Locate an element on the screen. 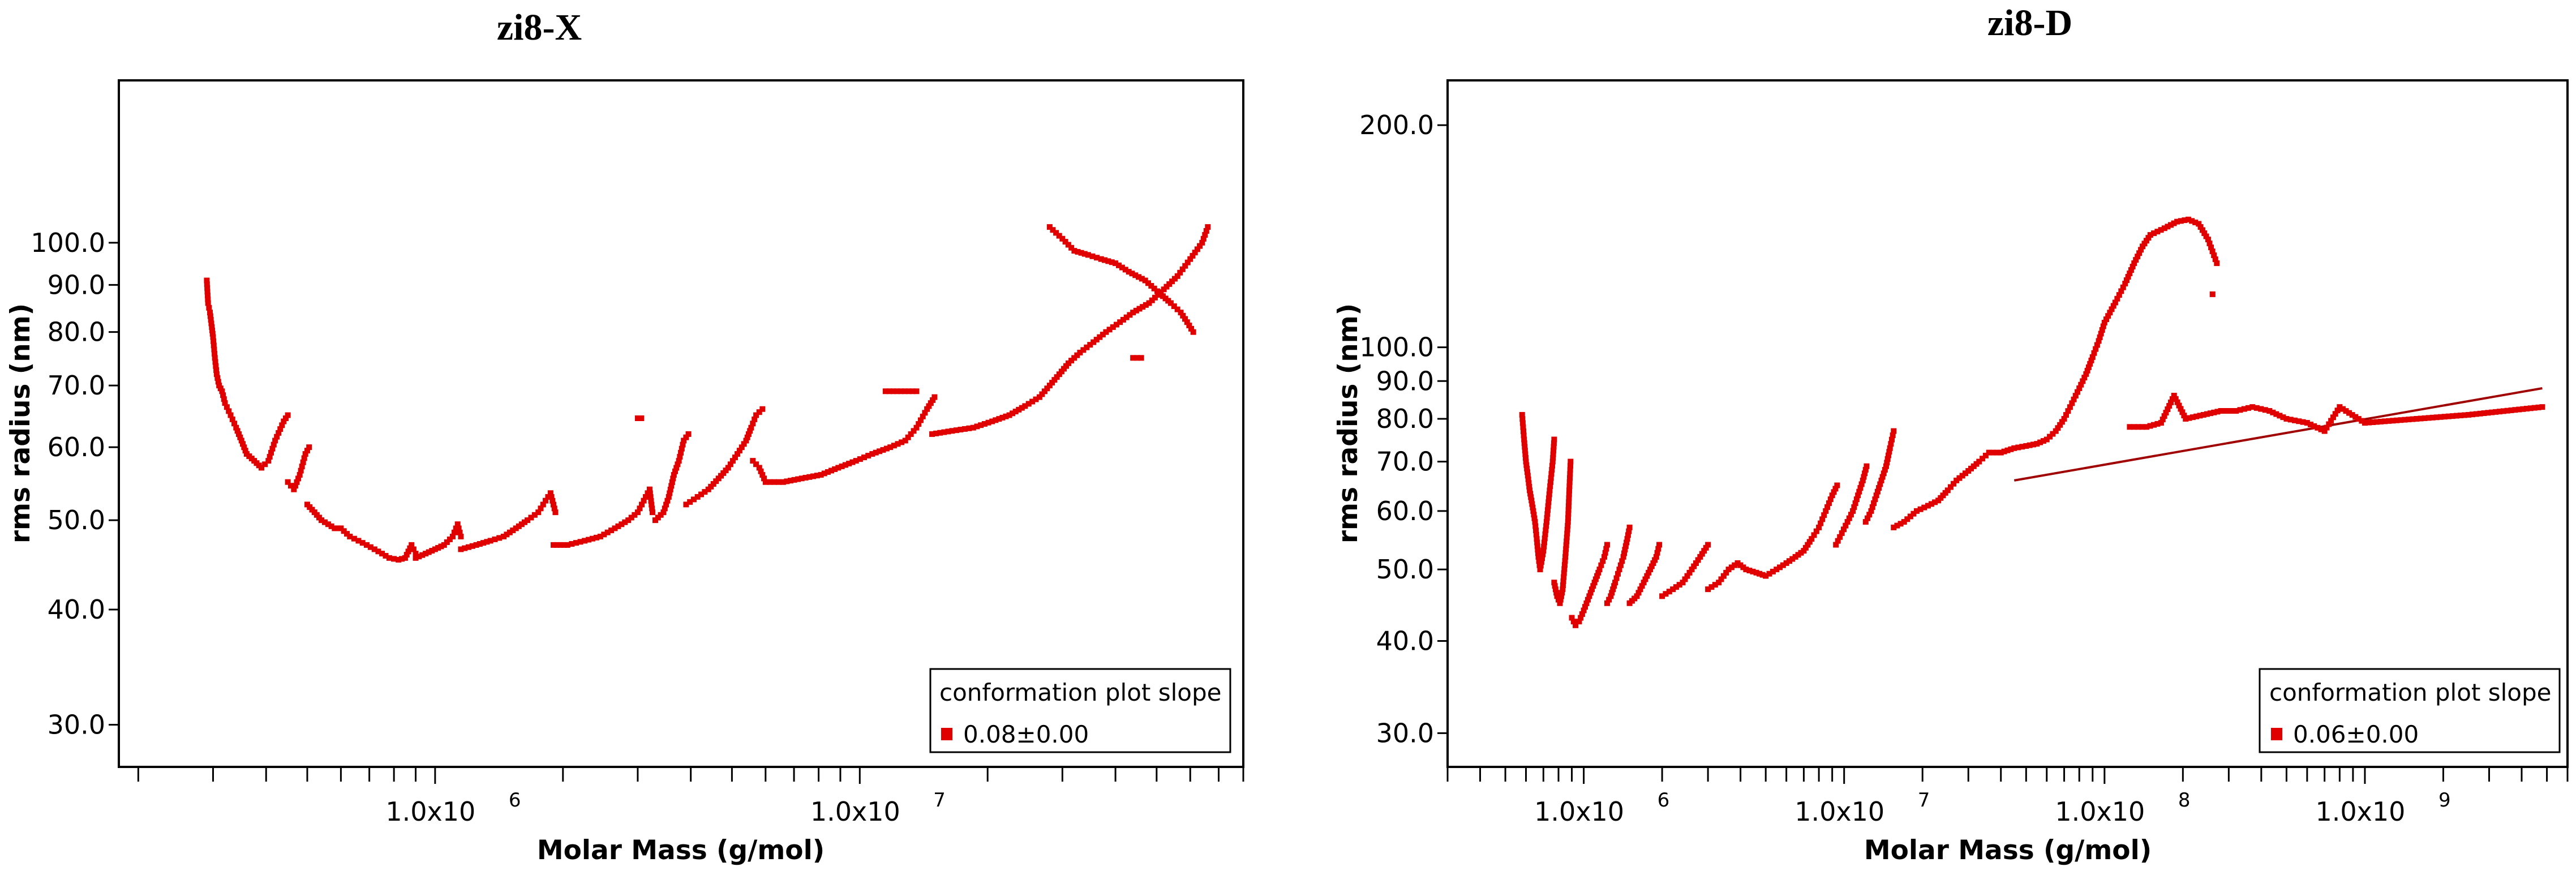  x-tick-label: 1.0x10 is located at coordinates (2360, 811).